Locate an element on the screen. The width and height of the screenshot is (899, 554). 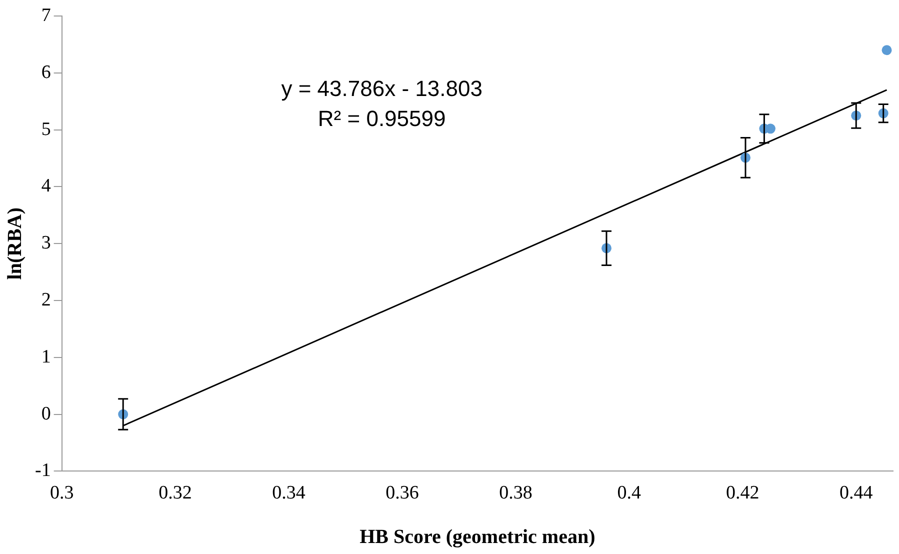
x-tick-label: 0.34 is located at coordinates (289, 493).